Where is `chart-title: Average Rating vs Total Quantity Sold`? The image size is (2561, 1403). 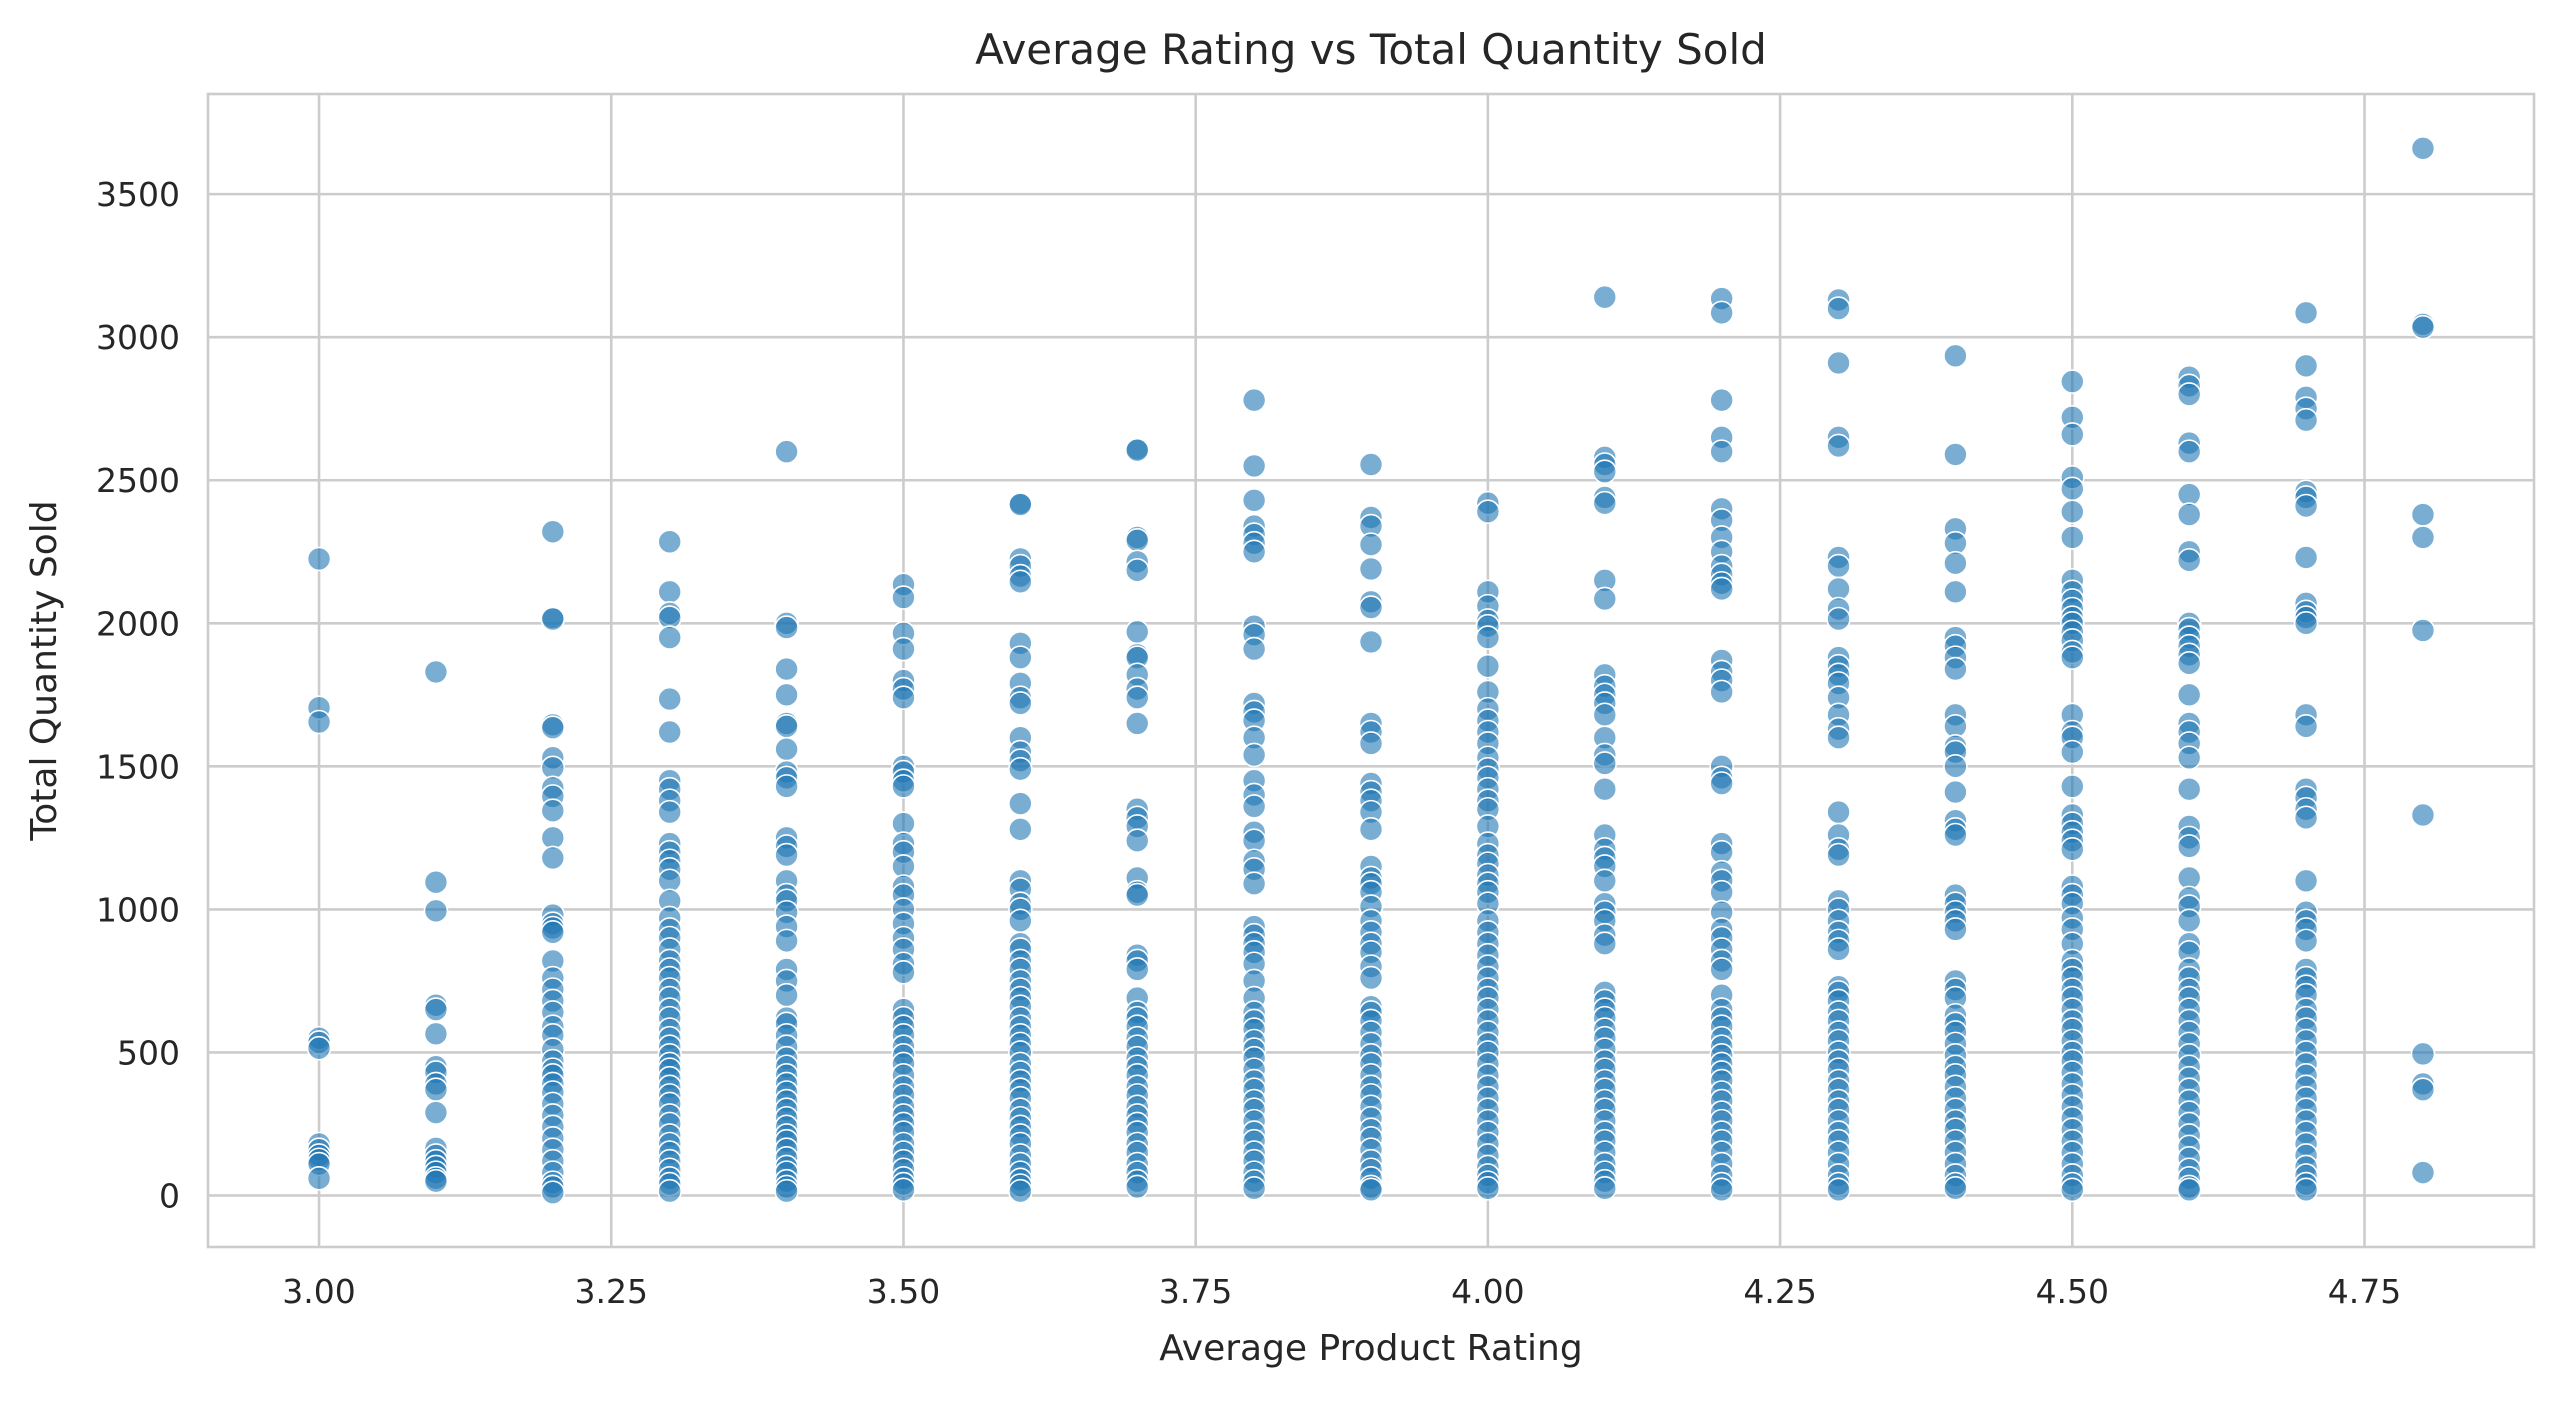
chart-title: Average Rating vs Total Quantity Sold is located at coordinates (1371, 49).